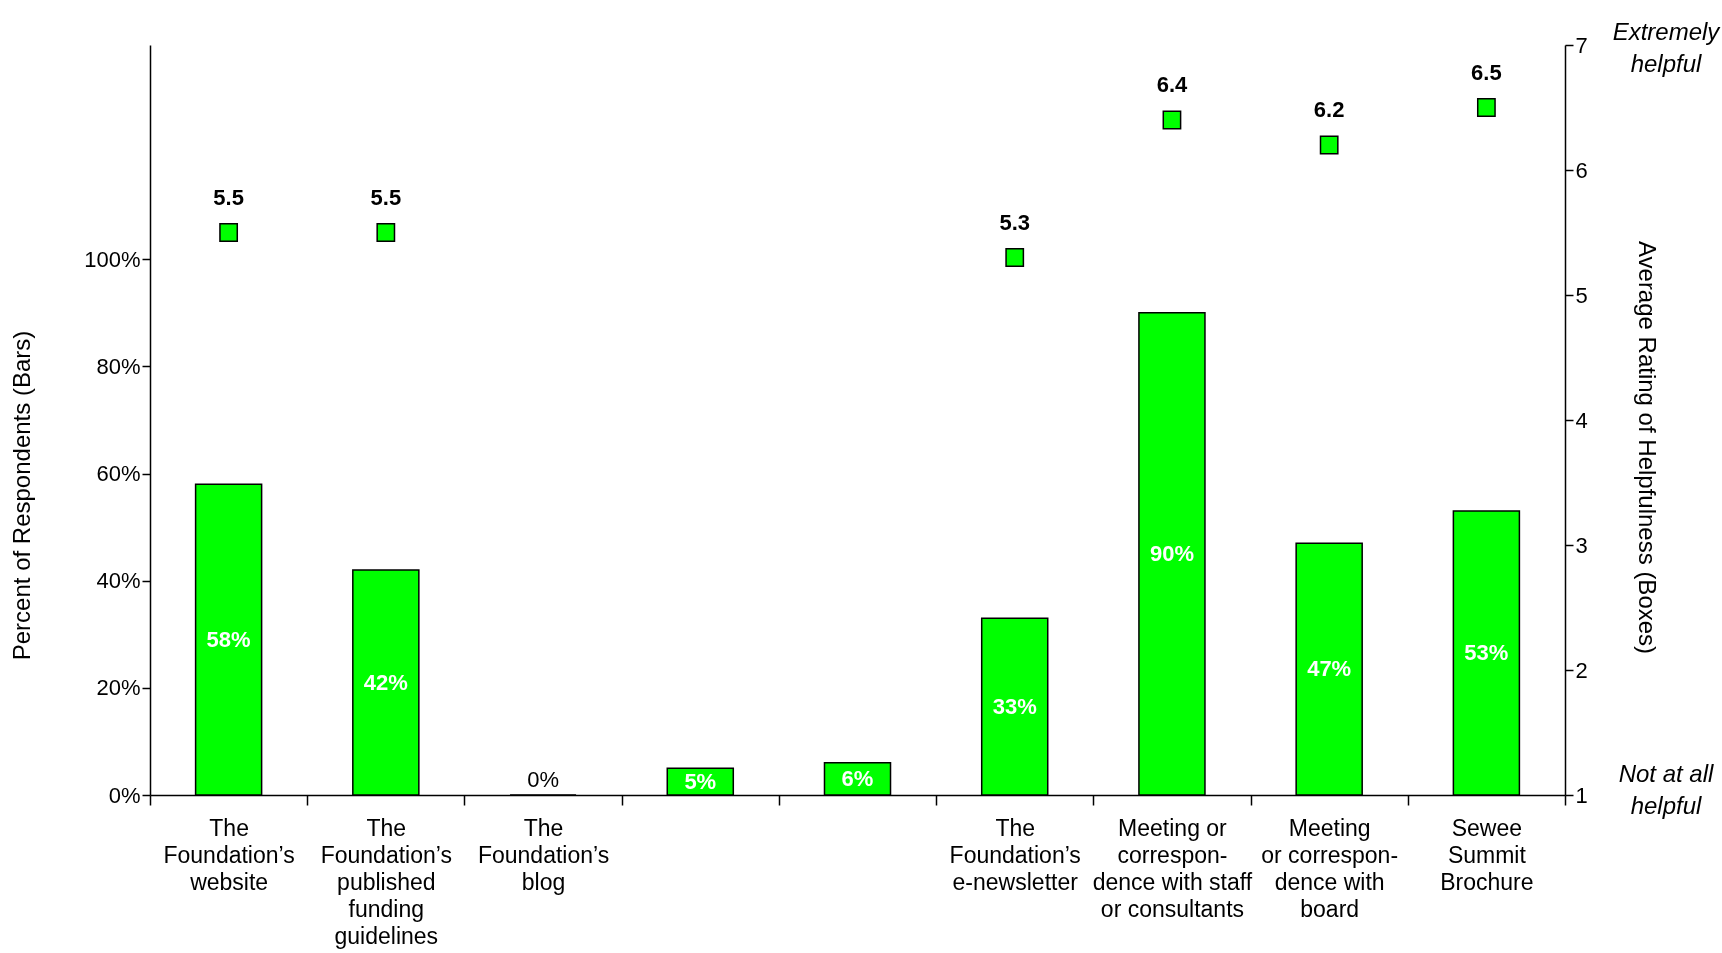  Describe the element at coordinates (1172, 868) in the screenshot. I see `x-tick-label: Meeting or correspon- dence with staff or consultants` at that location.